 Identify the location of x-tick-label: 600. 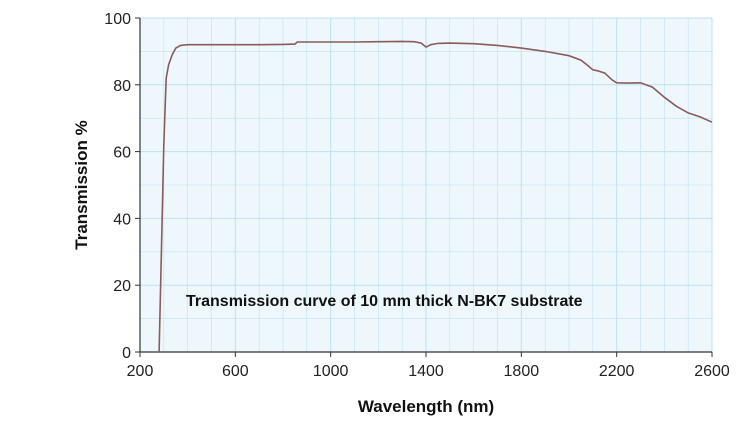
(235, 371).